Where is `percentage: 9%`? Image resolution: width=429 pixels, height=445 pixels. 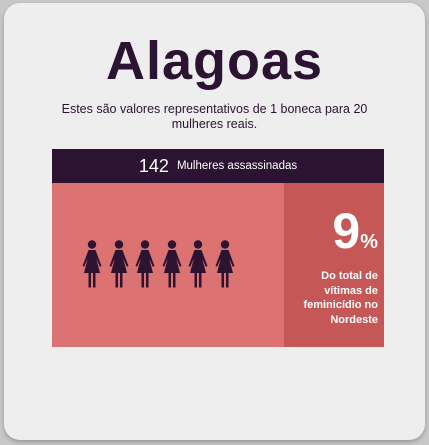 percentage: 9% is located at coordinates (355, 231).